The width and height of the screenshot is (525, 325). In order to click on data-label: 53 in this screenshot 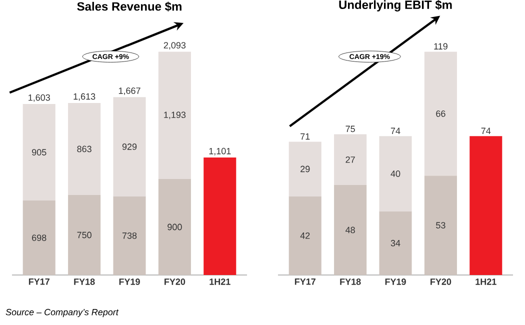, I will do `click(441, 225)`.